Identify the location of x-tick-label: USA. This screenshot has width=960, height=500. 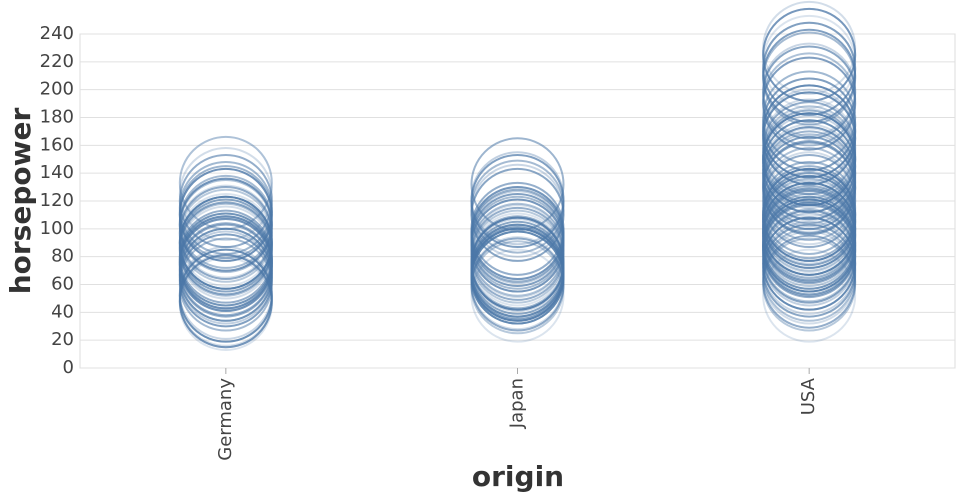
(808, 396).